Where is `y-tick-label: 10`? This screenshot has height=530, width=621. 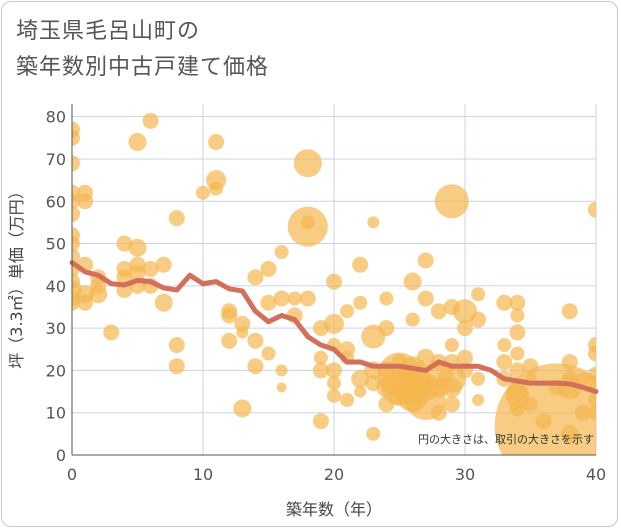
y-tick-label: 10 is located at coordinates (56, 413).